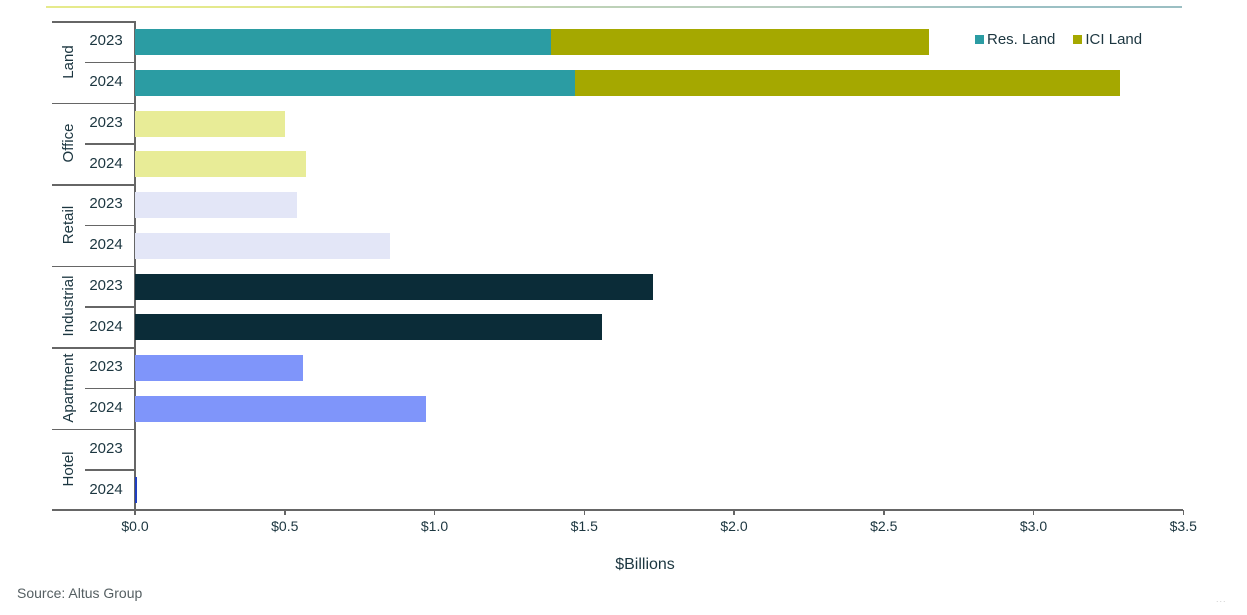 Image resolution: width=1247 pixels, height=615 pixels. I want to click on x-tick-label: $0.0, so click(135, 526).